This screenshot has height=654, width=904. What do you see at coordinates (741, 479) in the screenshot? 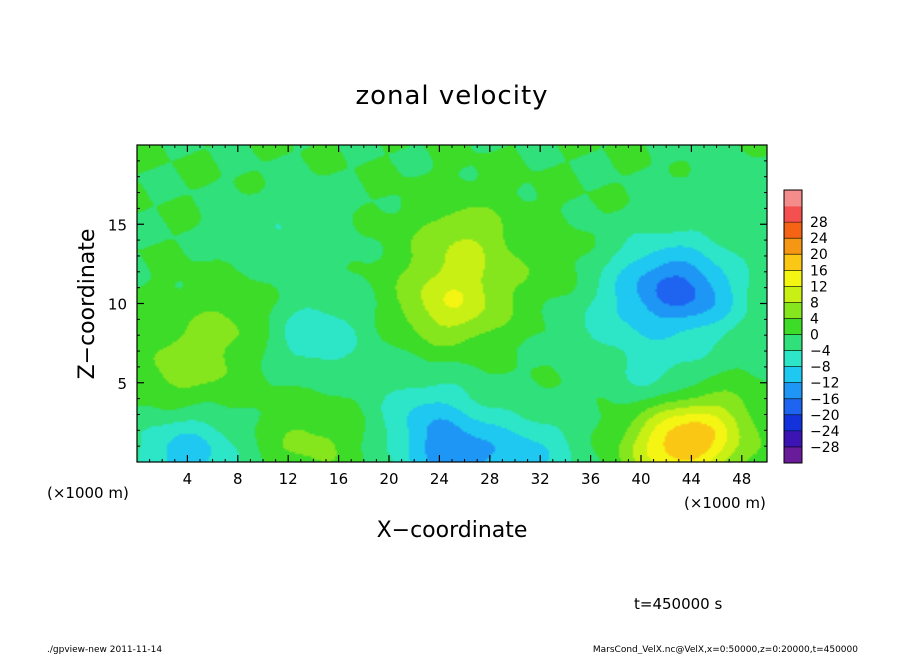
I see `x-tick-label: 48` at bounding box center [741, 479].